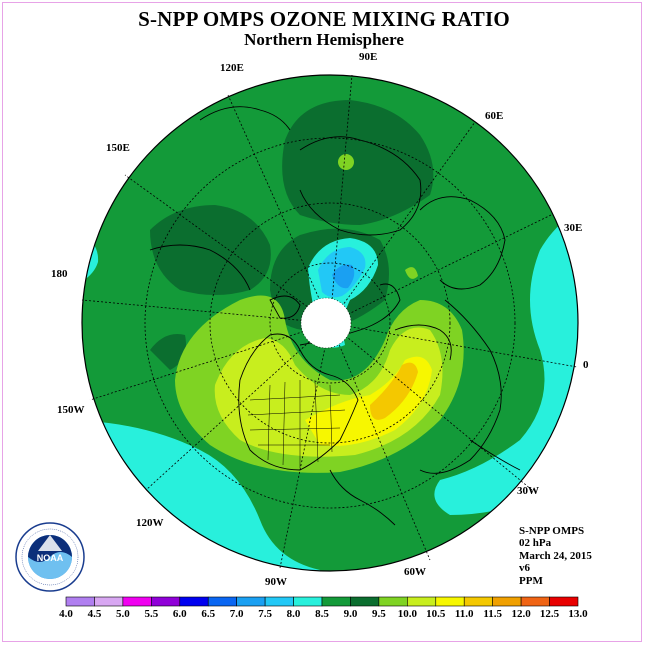 The height and width of the screenshot is (648, 648). What do you see at coordinates (578, 614) in the screenshot?
I see `colorbar-tick-label: 13.0` at bounding box center [578, 614].